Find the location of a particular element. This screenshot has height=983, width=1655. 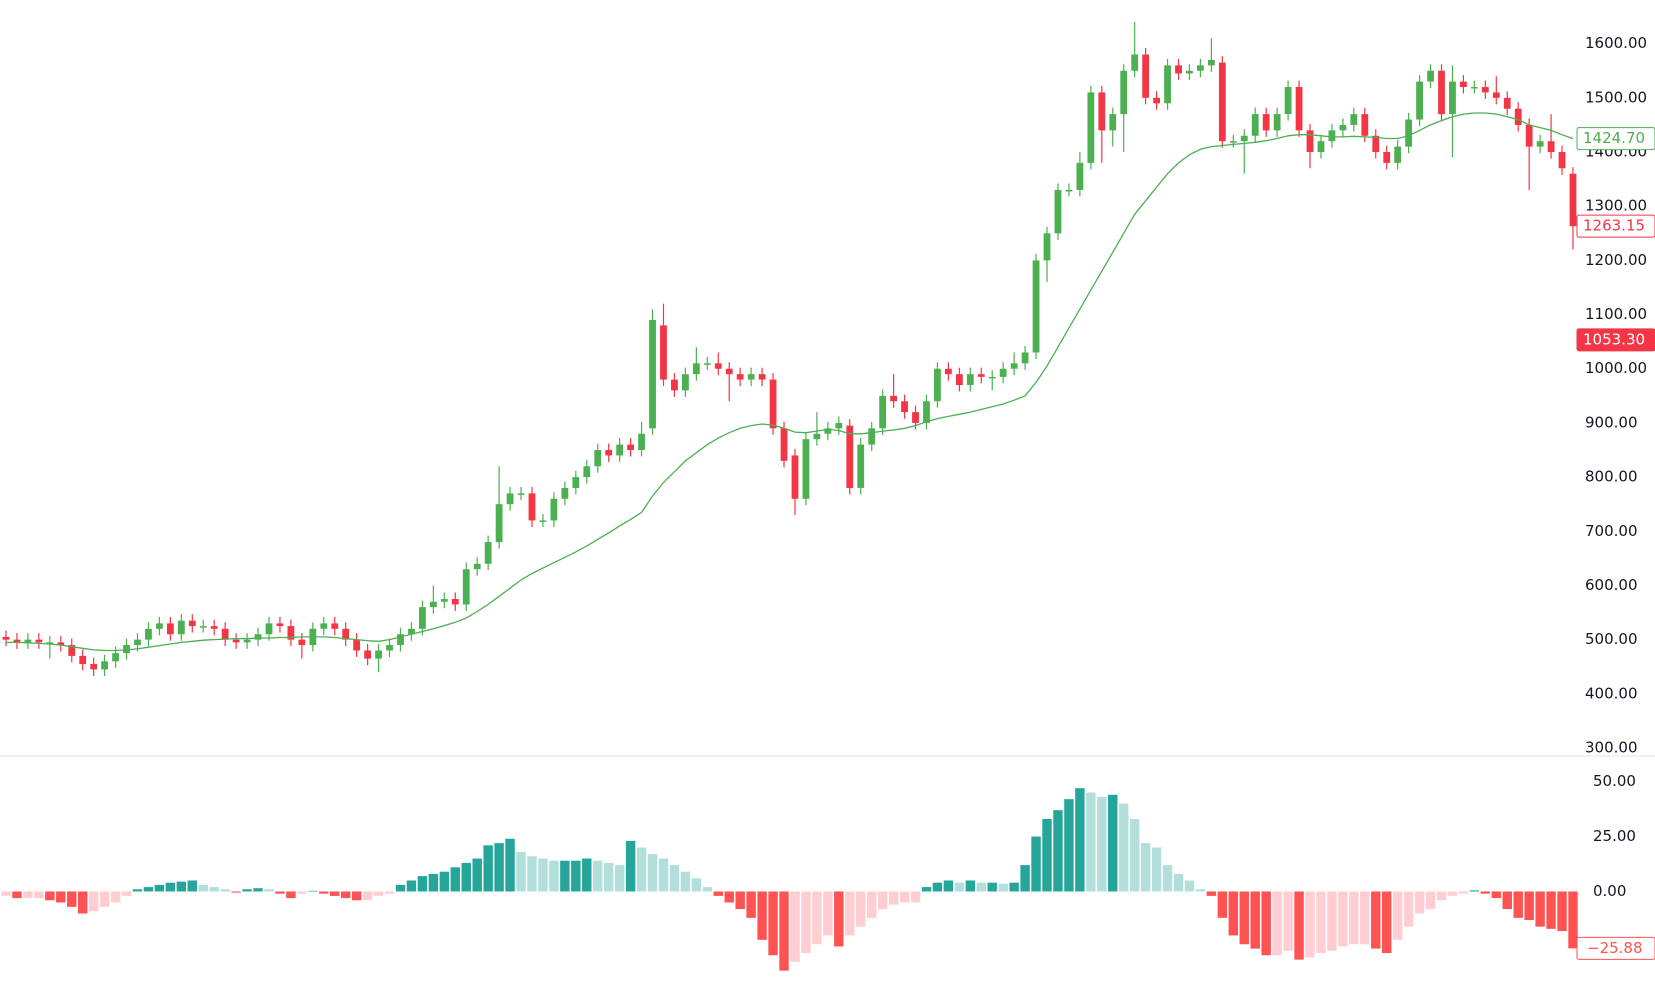

price-label: 1263.15 is located at coordinates (1614, 226).